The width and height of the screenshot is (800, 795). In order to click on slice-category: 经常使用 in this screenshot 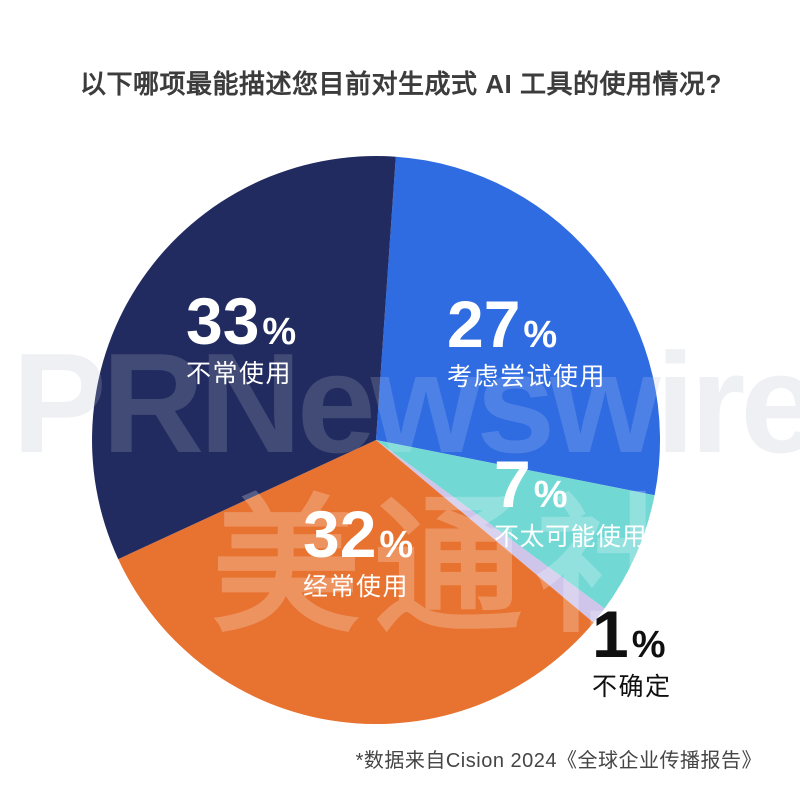, I will do `click(356, 587)`.